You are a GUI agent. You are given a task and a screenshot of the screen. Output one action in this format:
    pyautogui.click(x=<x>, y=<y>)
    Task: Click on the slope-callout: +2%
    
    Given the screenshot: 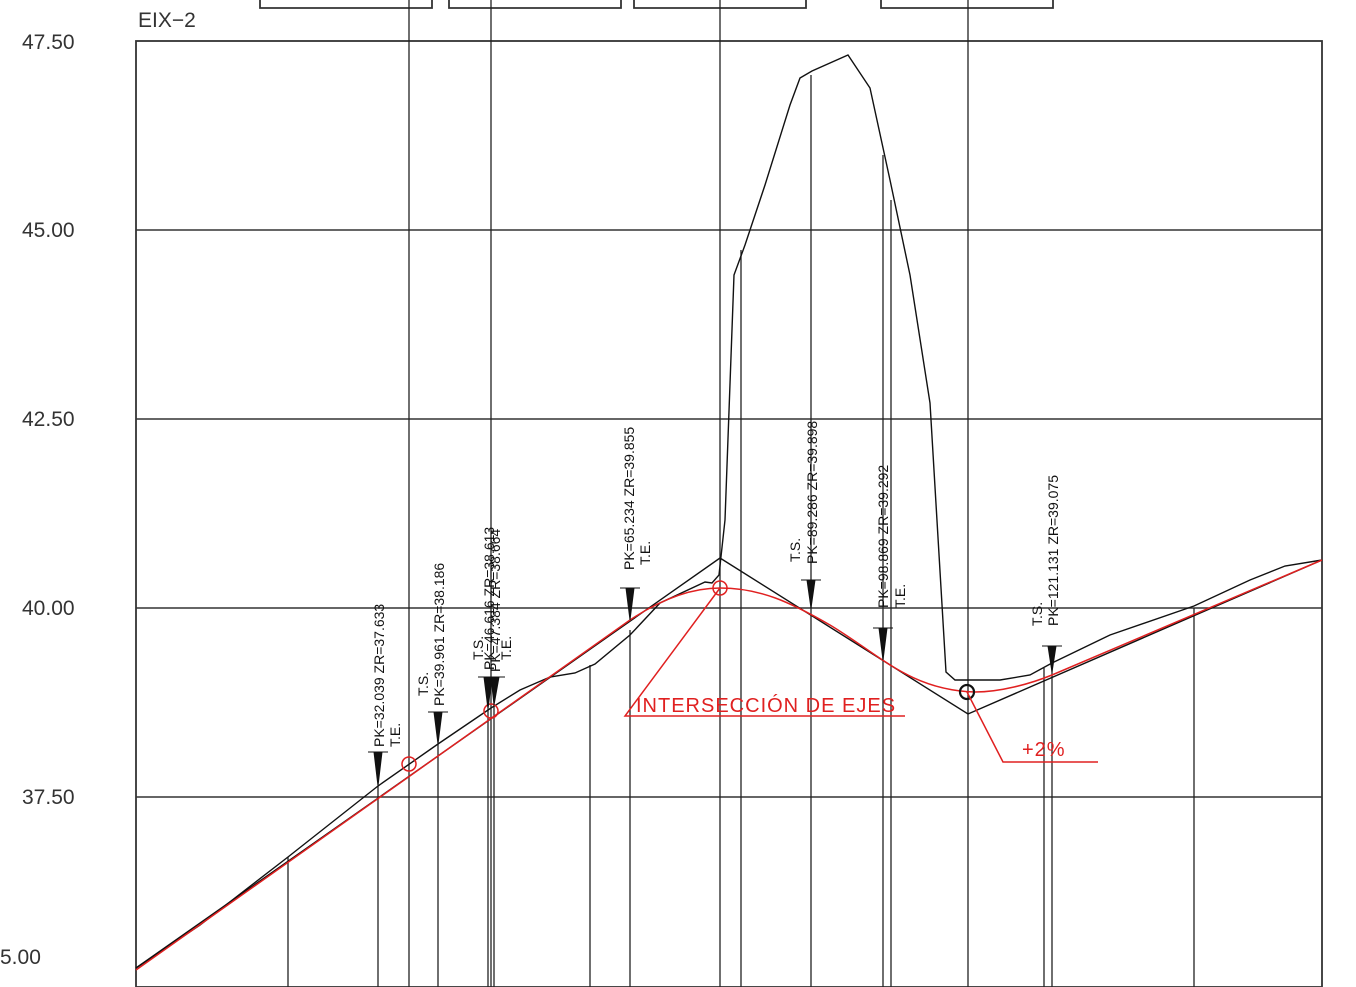 What is the action you would take?
    pyautogui.click(x=1032, y=727)
    